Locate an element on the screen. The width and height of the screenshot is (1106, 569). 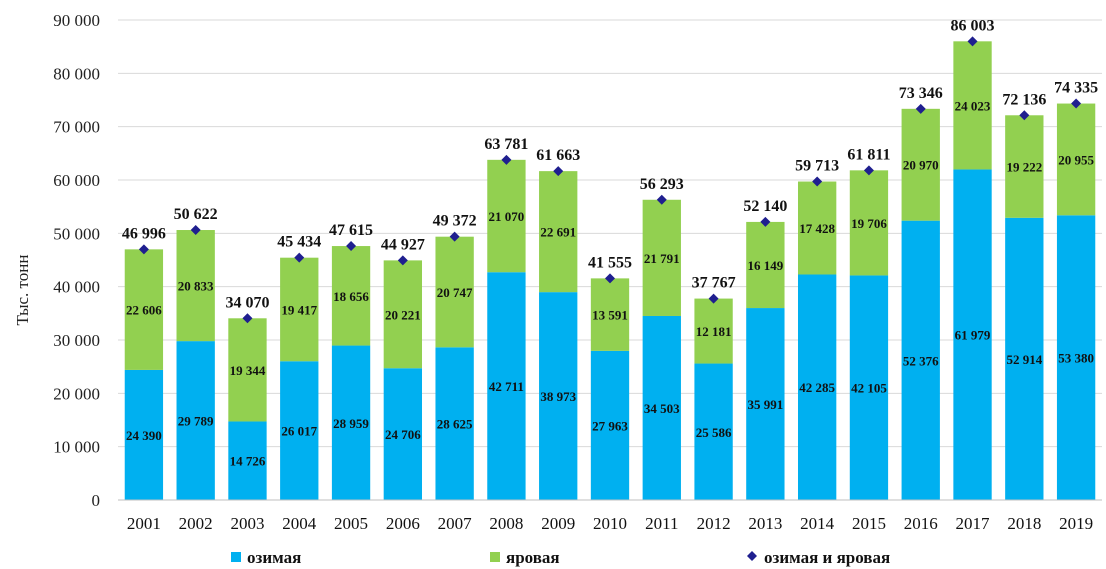
total-label: 74 335 is located at coordinates (1076, 88).